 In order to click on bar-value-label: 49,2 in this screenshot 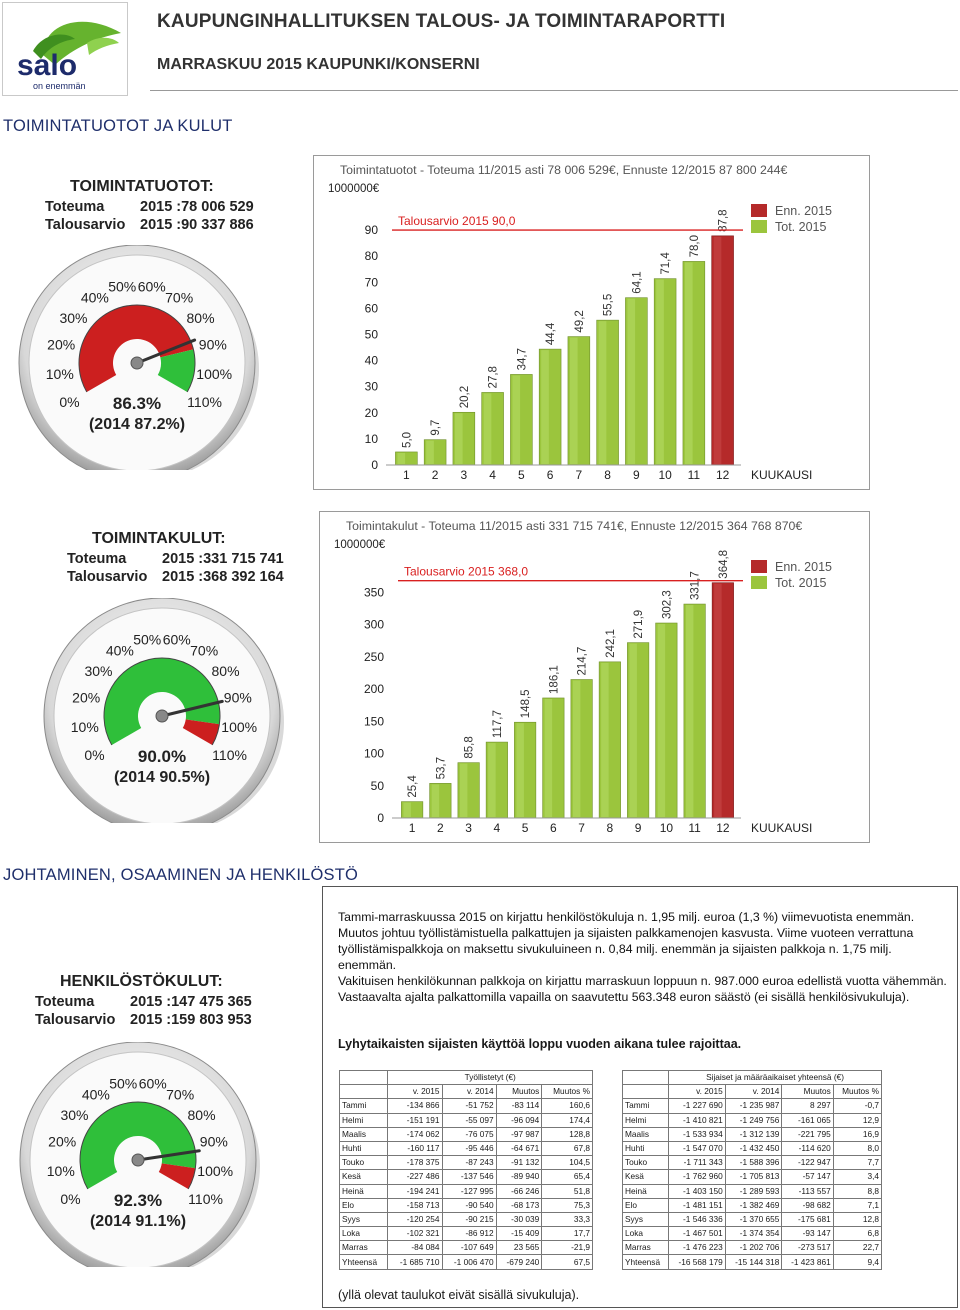, I will do `click(580, 321)`.